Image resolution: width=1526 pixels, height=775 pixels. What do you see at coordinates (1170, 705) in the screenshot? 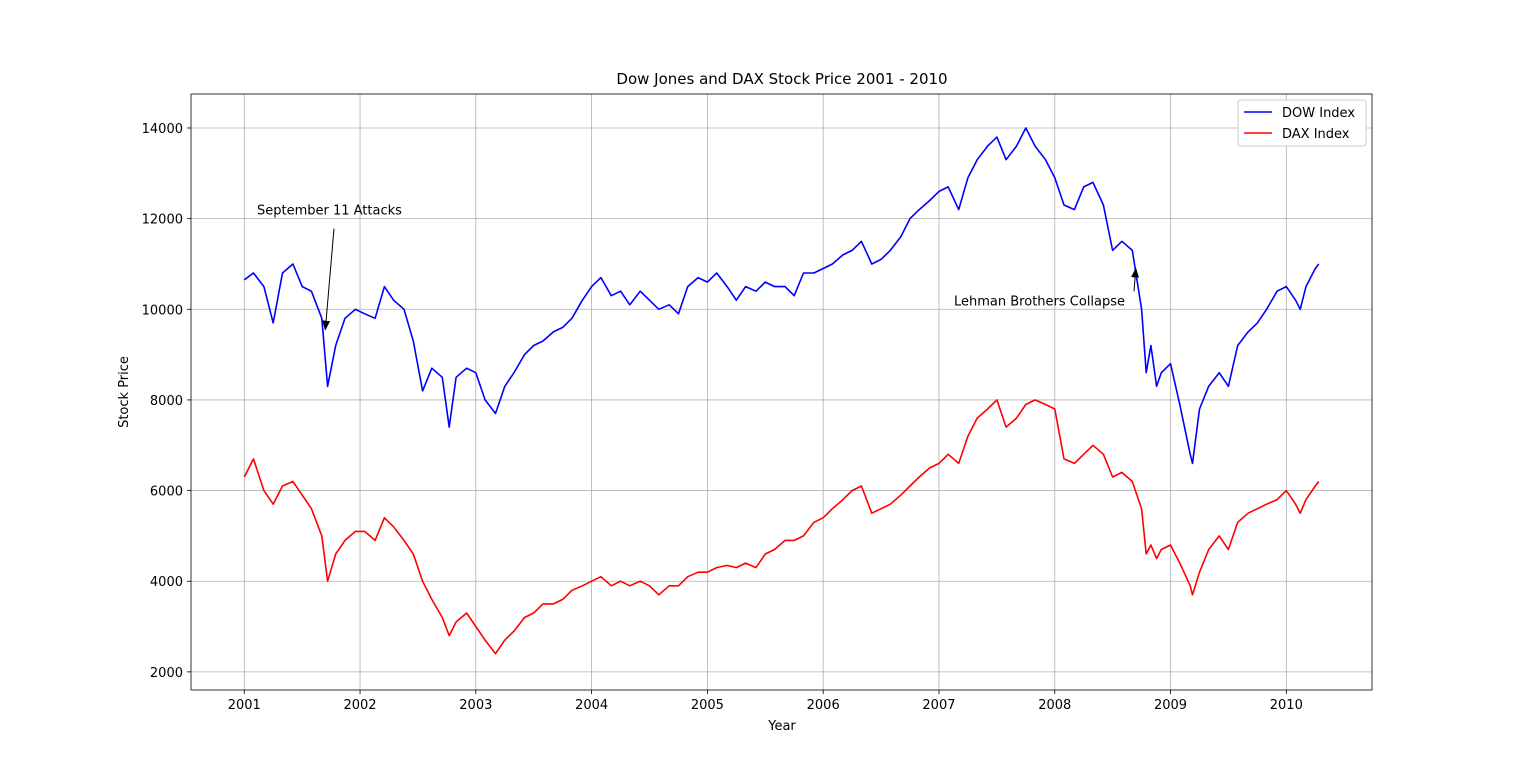
I see `x-tick-label: 2009` at bounding box center [1170, 705].